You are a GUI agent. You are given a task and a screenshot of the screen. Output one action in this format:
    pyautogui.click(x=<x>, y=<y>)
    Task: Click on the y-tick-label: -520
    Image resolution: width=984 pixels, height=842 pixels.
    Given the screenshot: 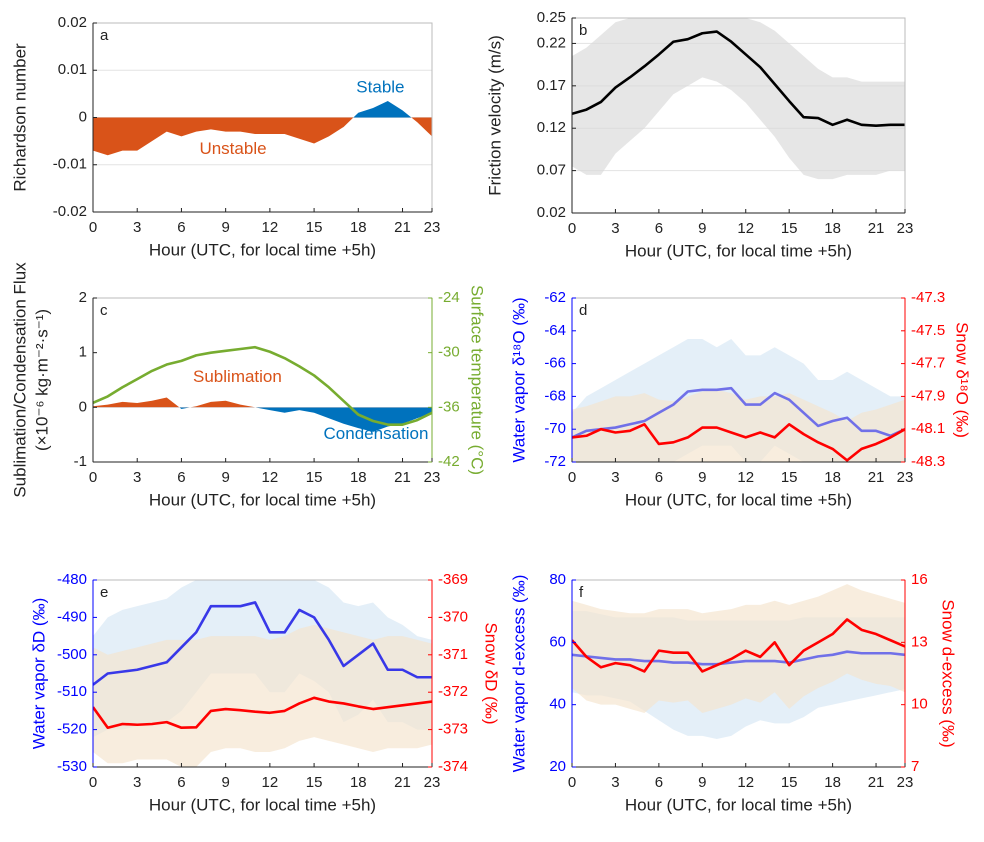 What is the action you would take?
    pyautogui.click(x=72, y=729)
    